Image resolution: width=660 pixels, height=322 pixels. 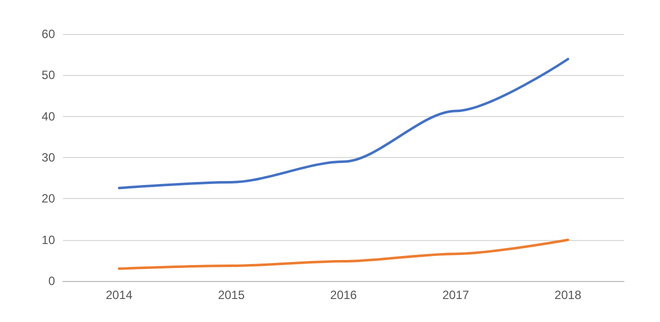 I want to click on y-tick-label: 0, so click(x=52, y=281).